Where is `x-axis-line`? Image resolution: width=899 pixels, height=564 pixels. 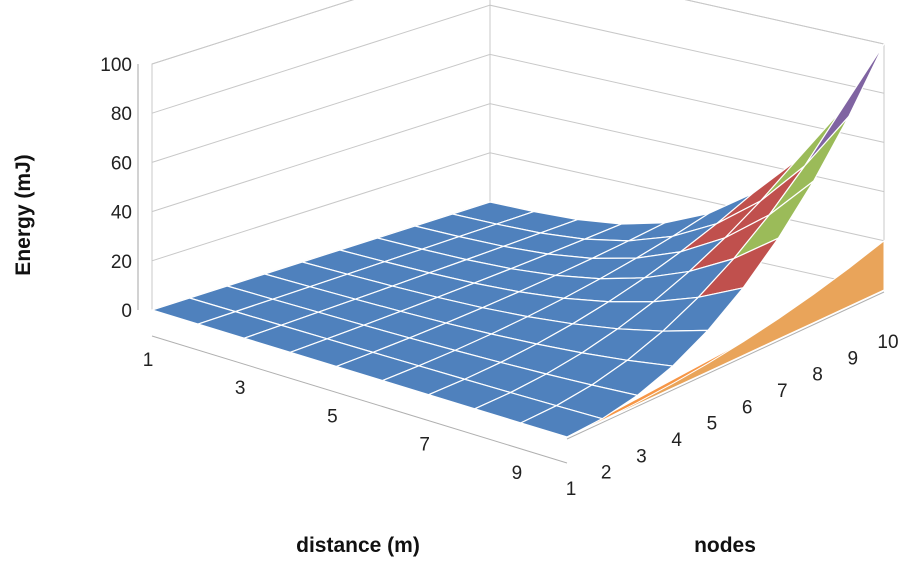
x-axis-line is located at coordinates (359, 399).